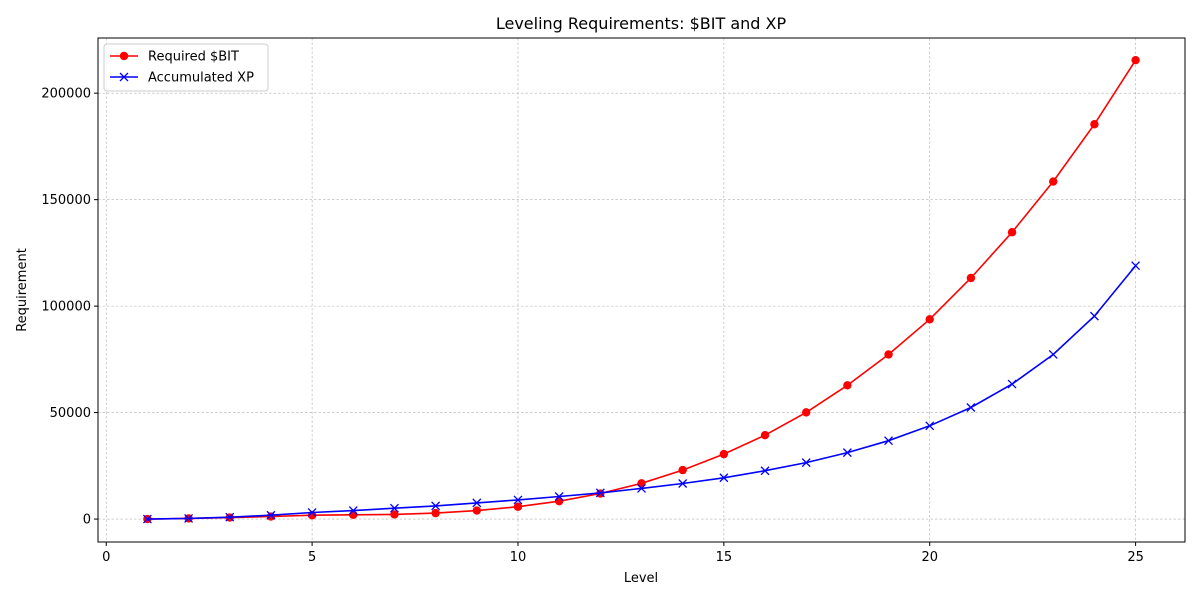 The height and width of the screenshot is (600, 1200). What do you see at coordinates (518, 557) in the screenshot?
I see `x-tick-label: 10` at bounding box center [518, 557].